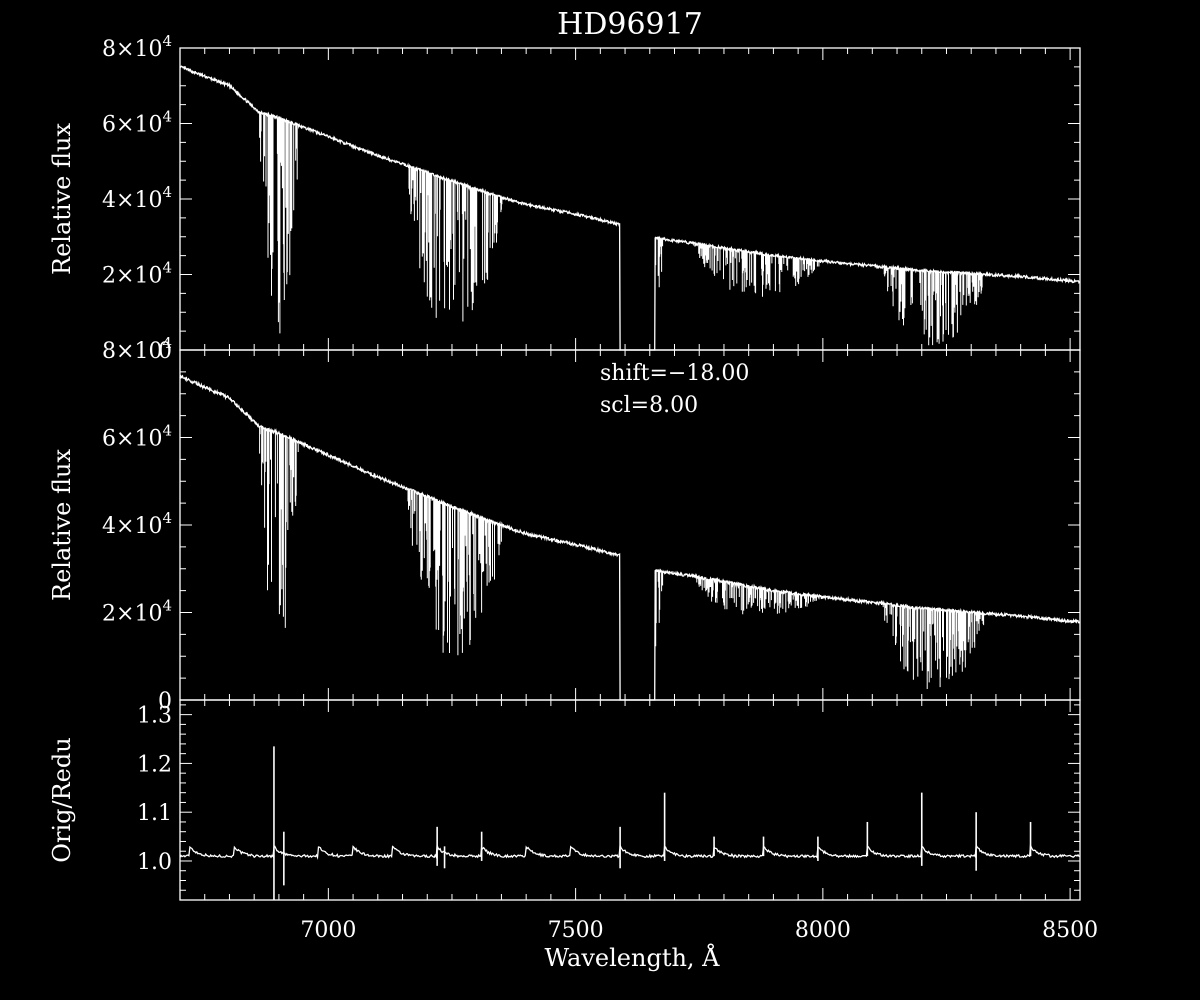 This screenshot has width=1200, height=1000. What do you see at coordinates (154, 813) in the screenshot?
I see `y-tick-label: 1.1` at bounding box center [154, 813].